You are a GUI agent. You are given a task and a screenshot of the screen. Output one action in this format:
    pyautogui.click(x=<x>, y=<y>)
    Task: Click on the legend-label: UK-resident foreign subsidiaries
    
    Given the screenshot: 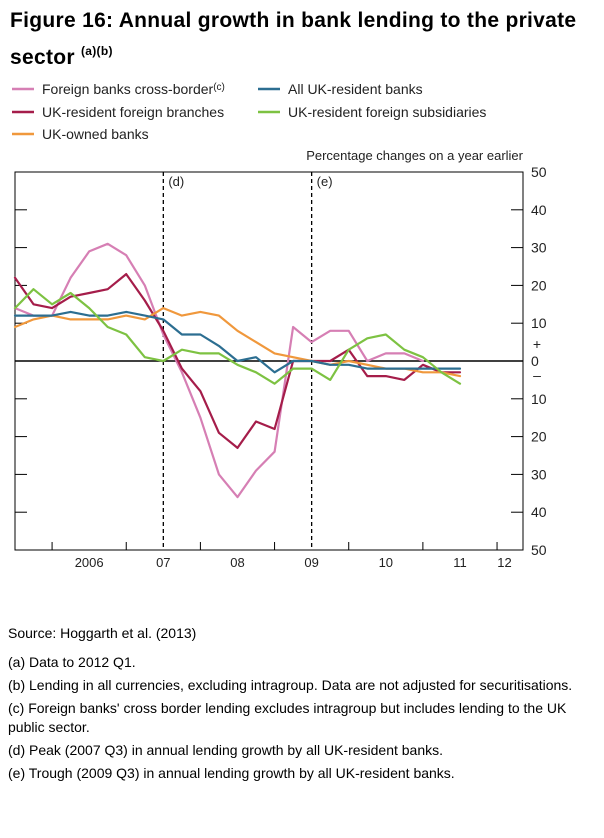 What is the action you would take?
    pyautogui.click(x=387, y=112)
    